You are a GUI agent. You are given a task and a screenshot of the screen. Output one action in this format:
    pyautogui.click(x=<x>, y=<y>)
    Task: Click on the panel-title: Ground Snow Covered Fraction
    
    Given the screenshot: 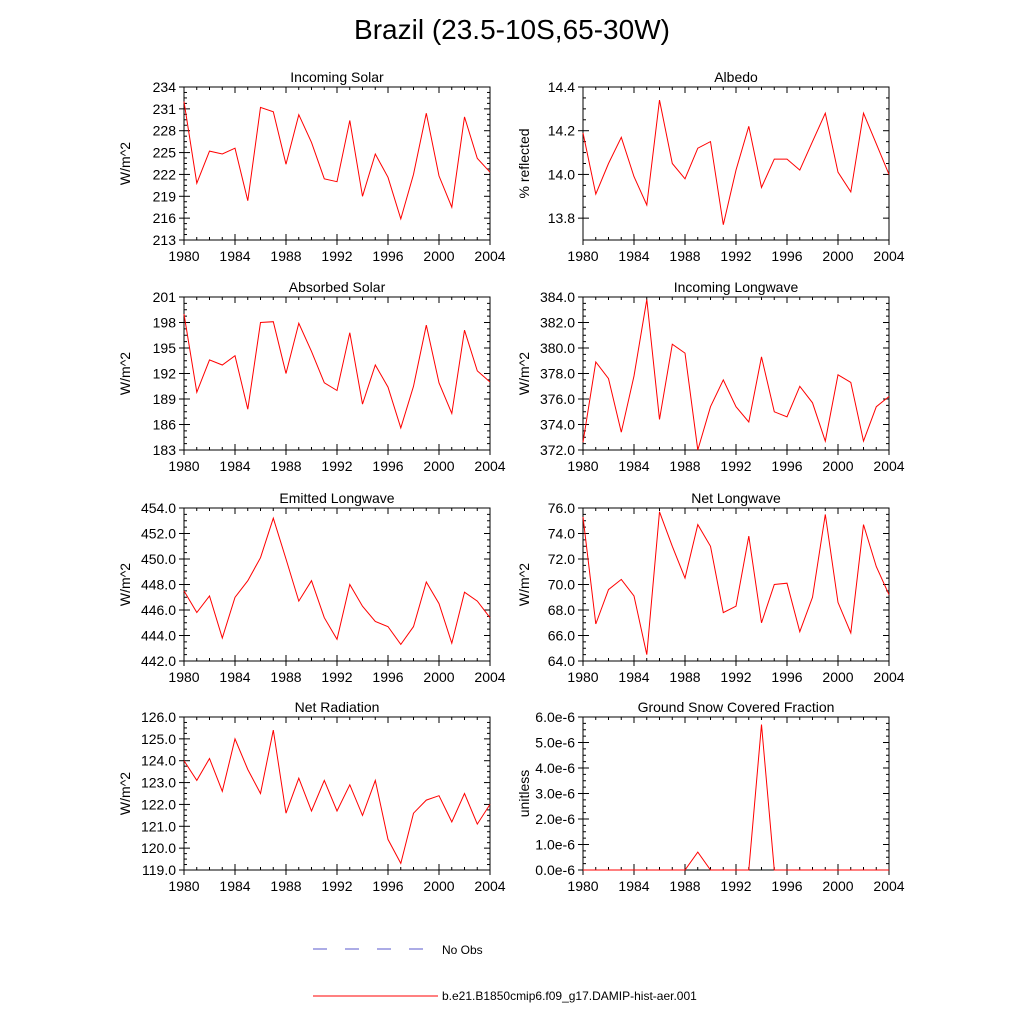 What is the action you would take?
    pyautogui.click(x=736, y=707)
    